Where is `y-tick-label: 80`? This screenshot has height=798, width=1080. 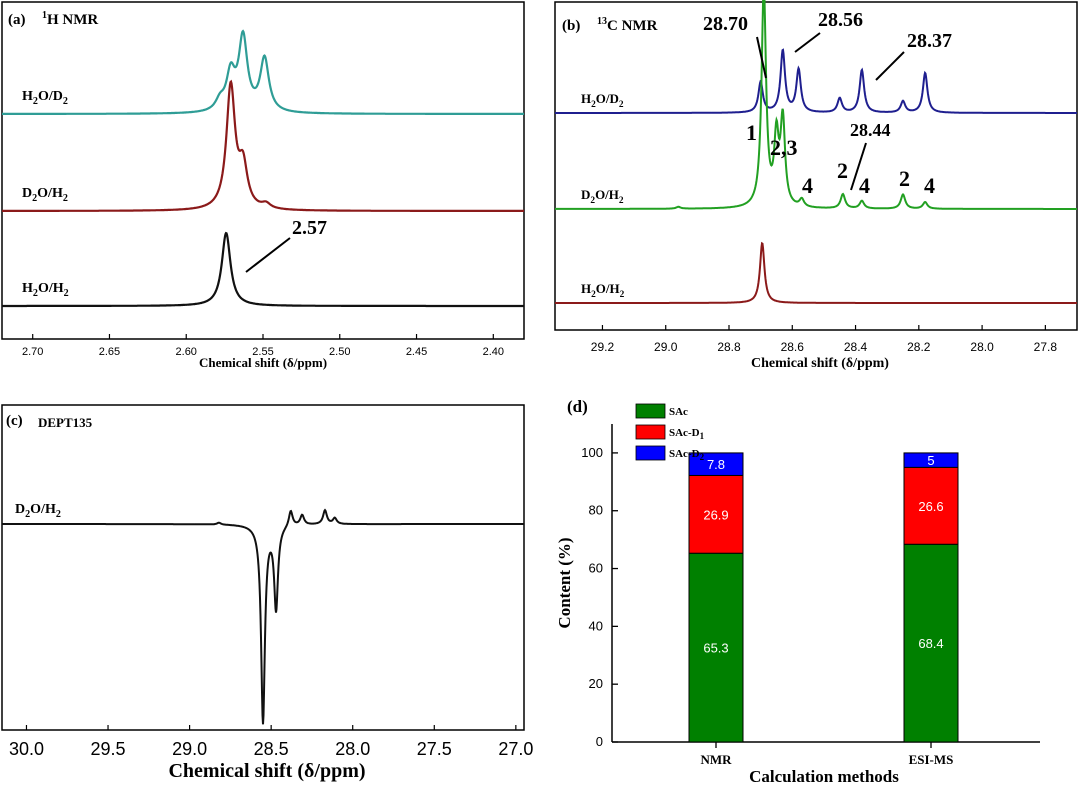
y-tick-label: 80 is located at coordinates (596, 510).